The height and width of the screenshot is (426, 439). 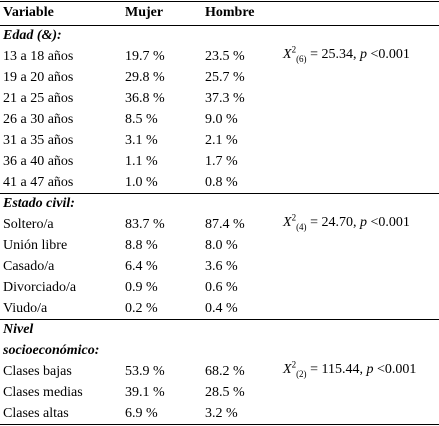 I want to click on value-cell: 0.9 %, so click(x=141, y=287).